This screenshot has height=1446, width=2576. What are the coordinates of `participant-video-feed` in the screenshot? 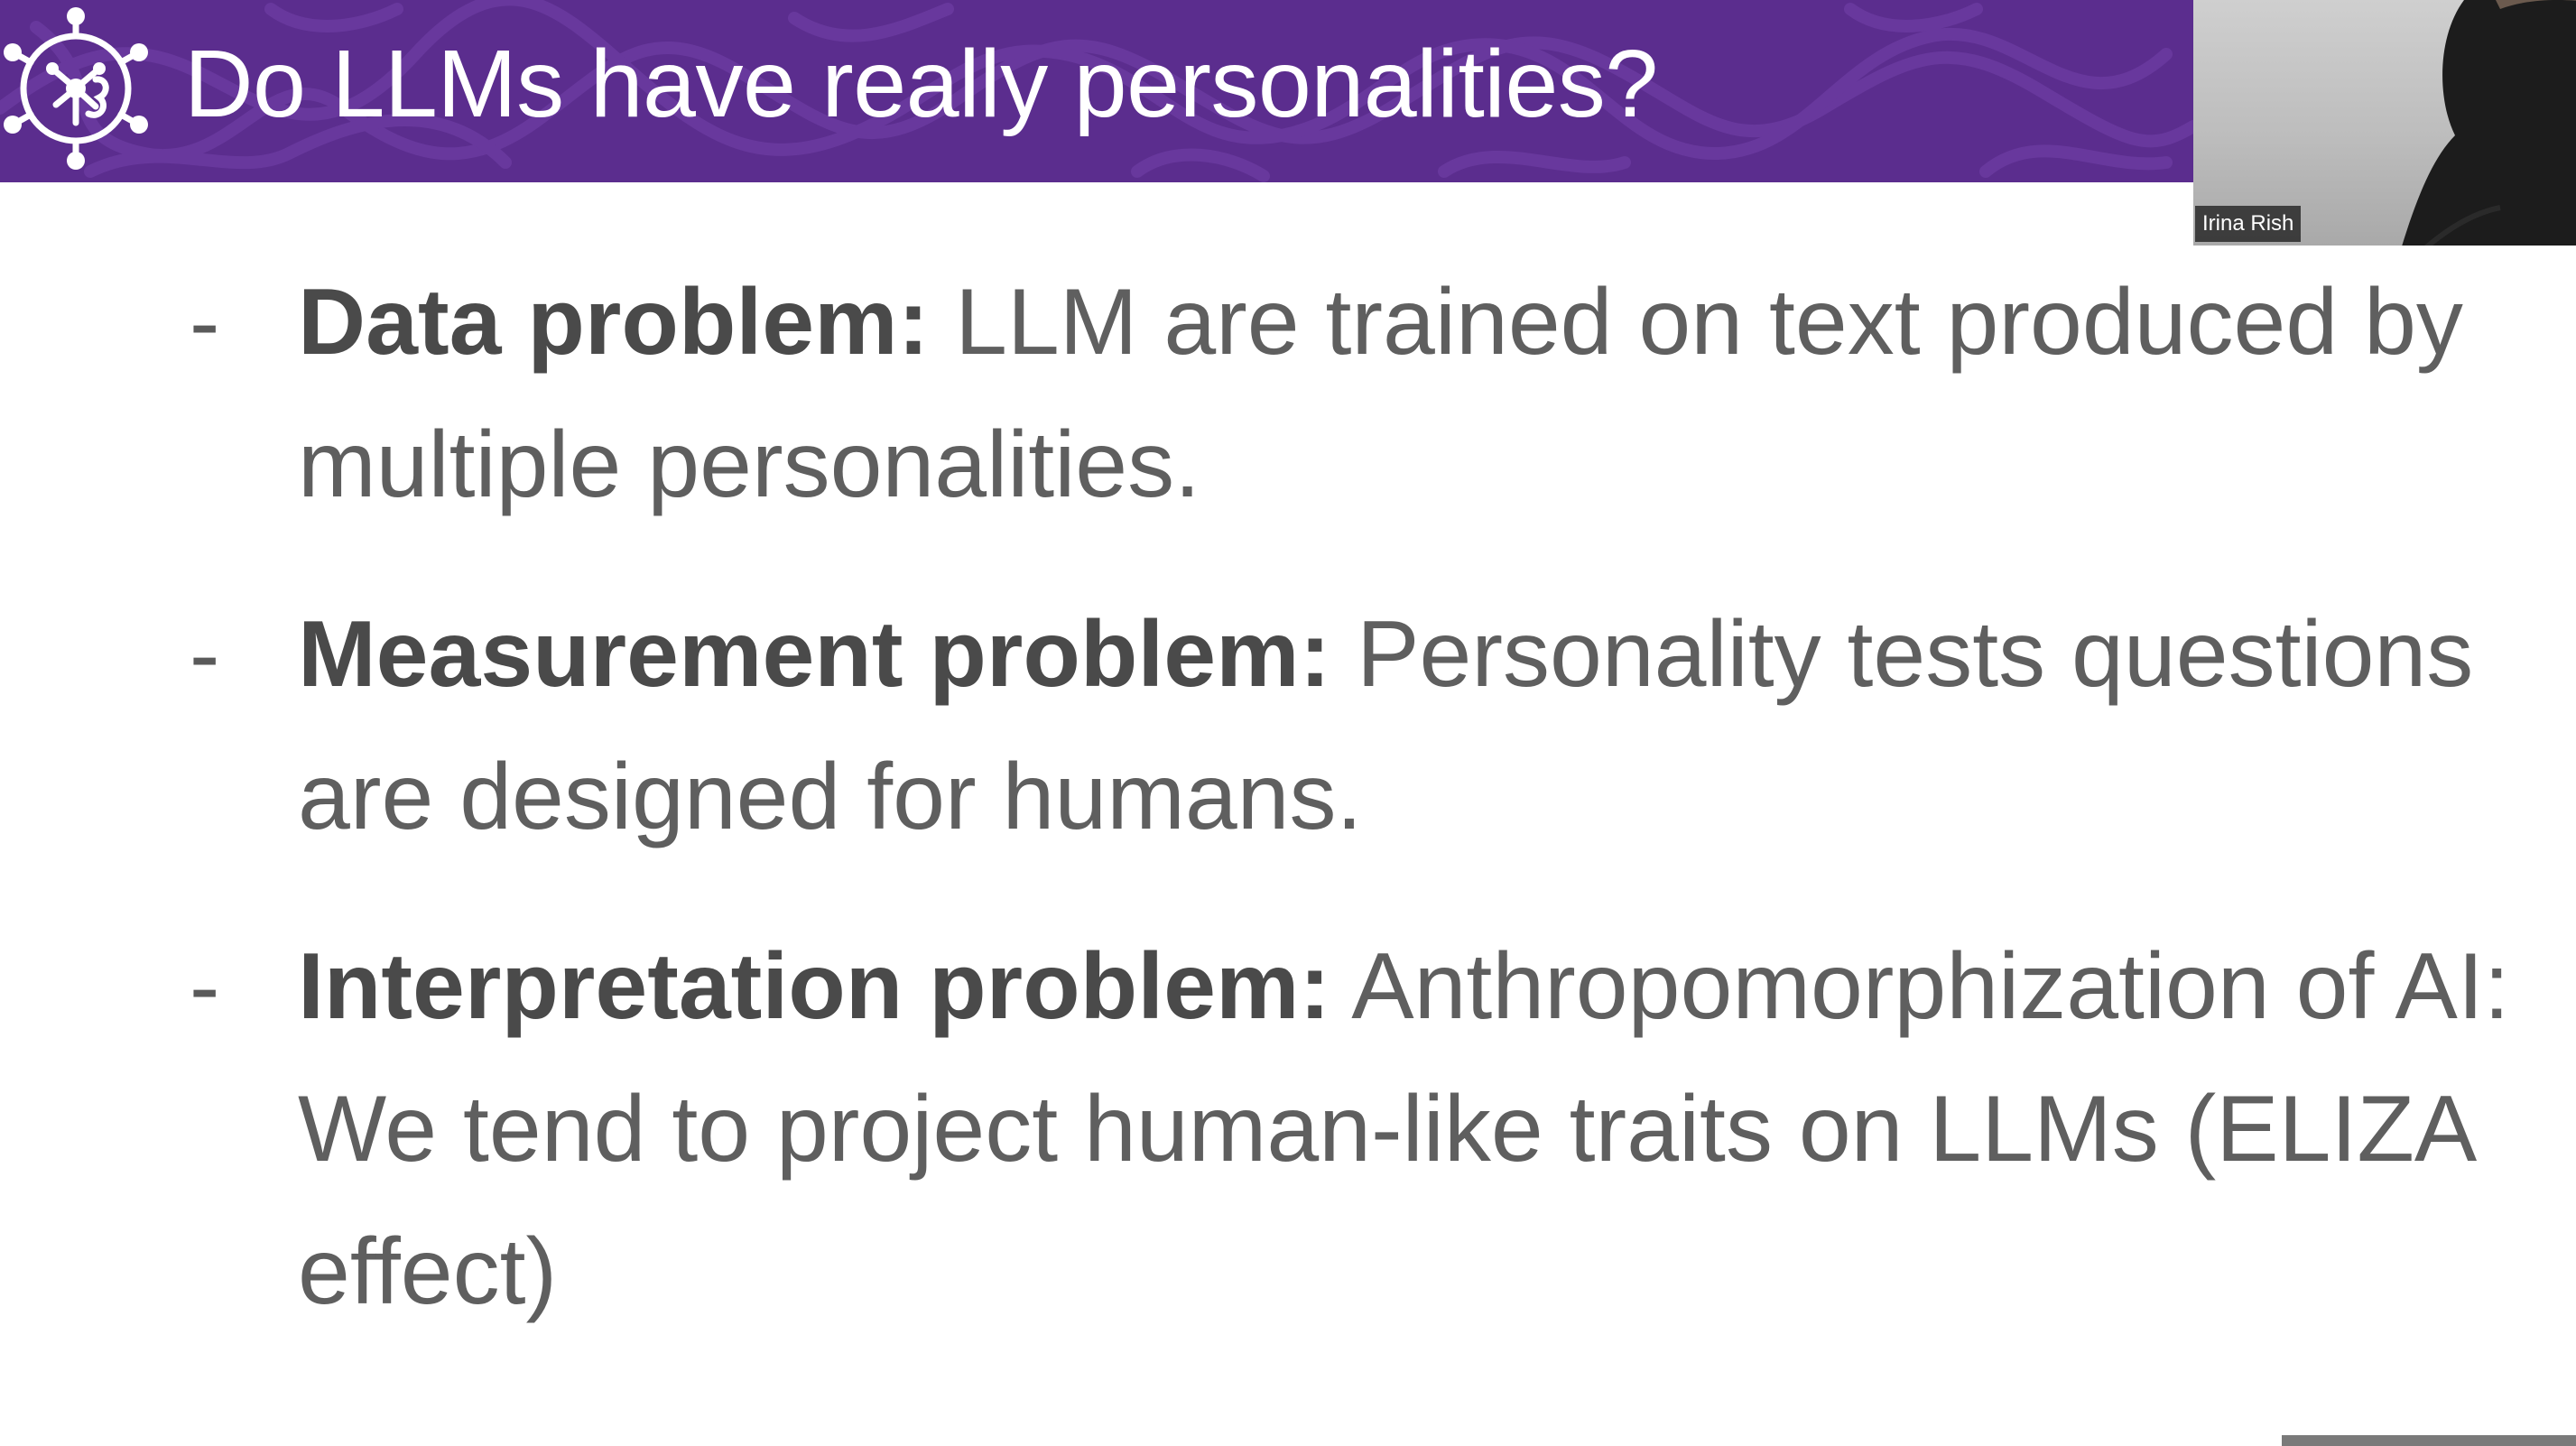 It's located at (2489, 123).